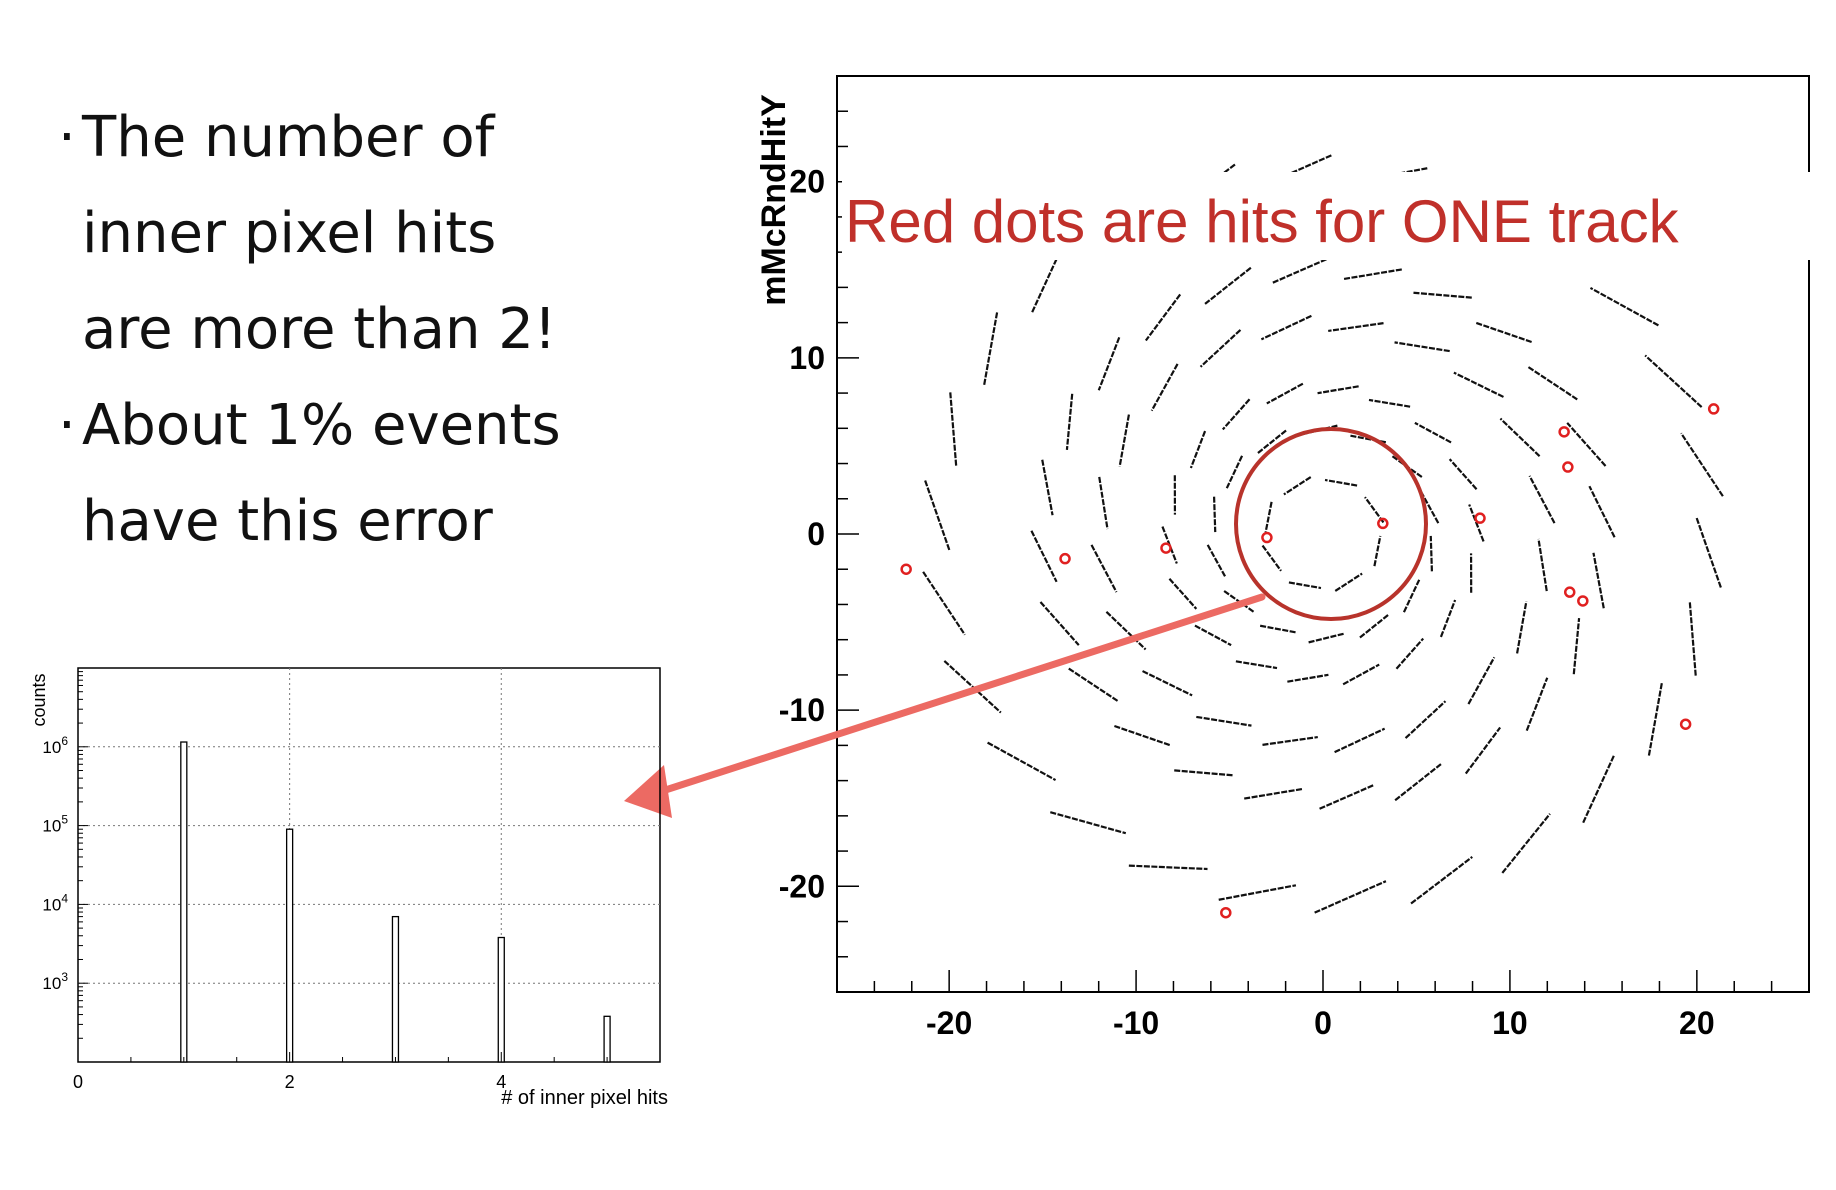  I want to click on bullet-text: The number of, so click(288, 137).